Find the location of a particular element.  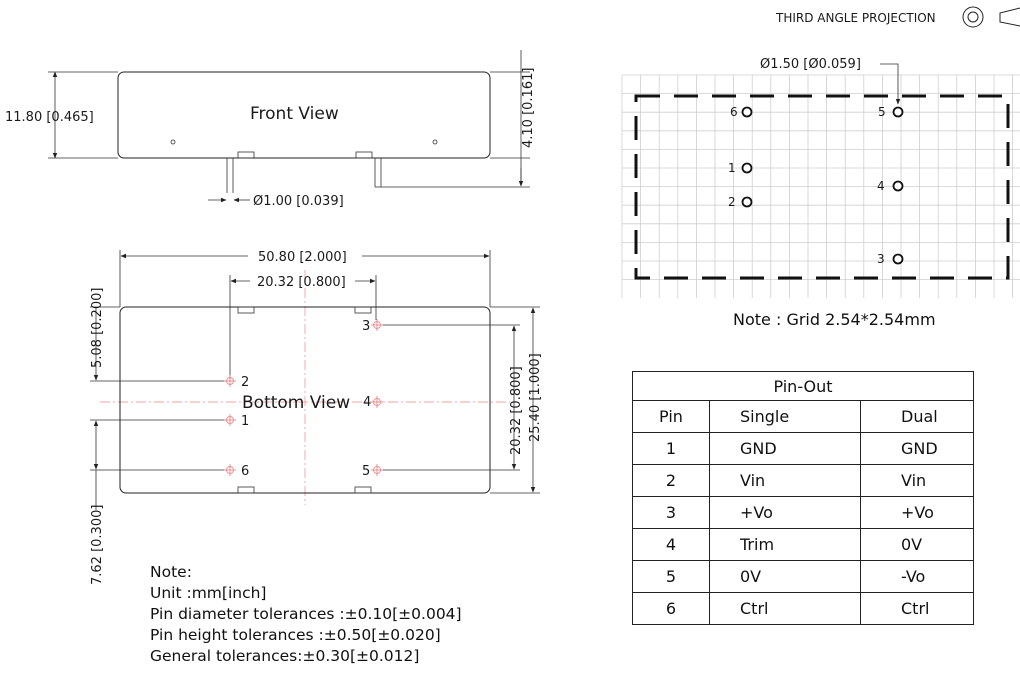

table-row: 6 Ctrl Ctrl is located at coordinates (803, 608).